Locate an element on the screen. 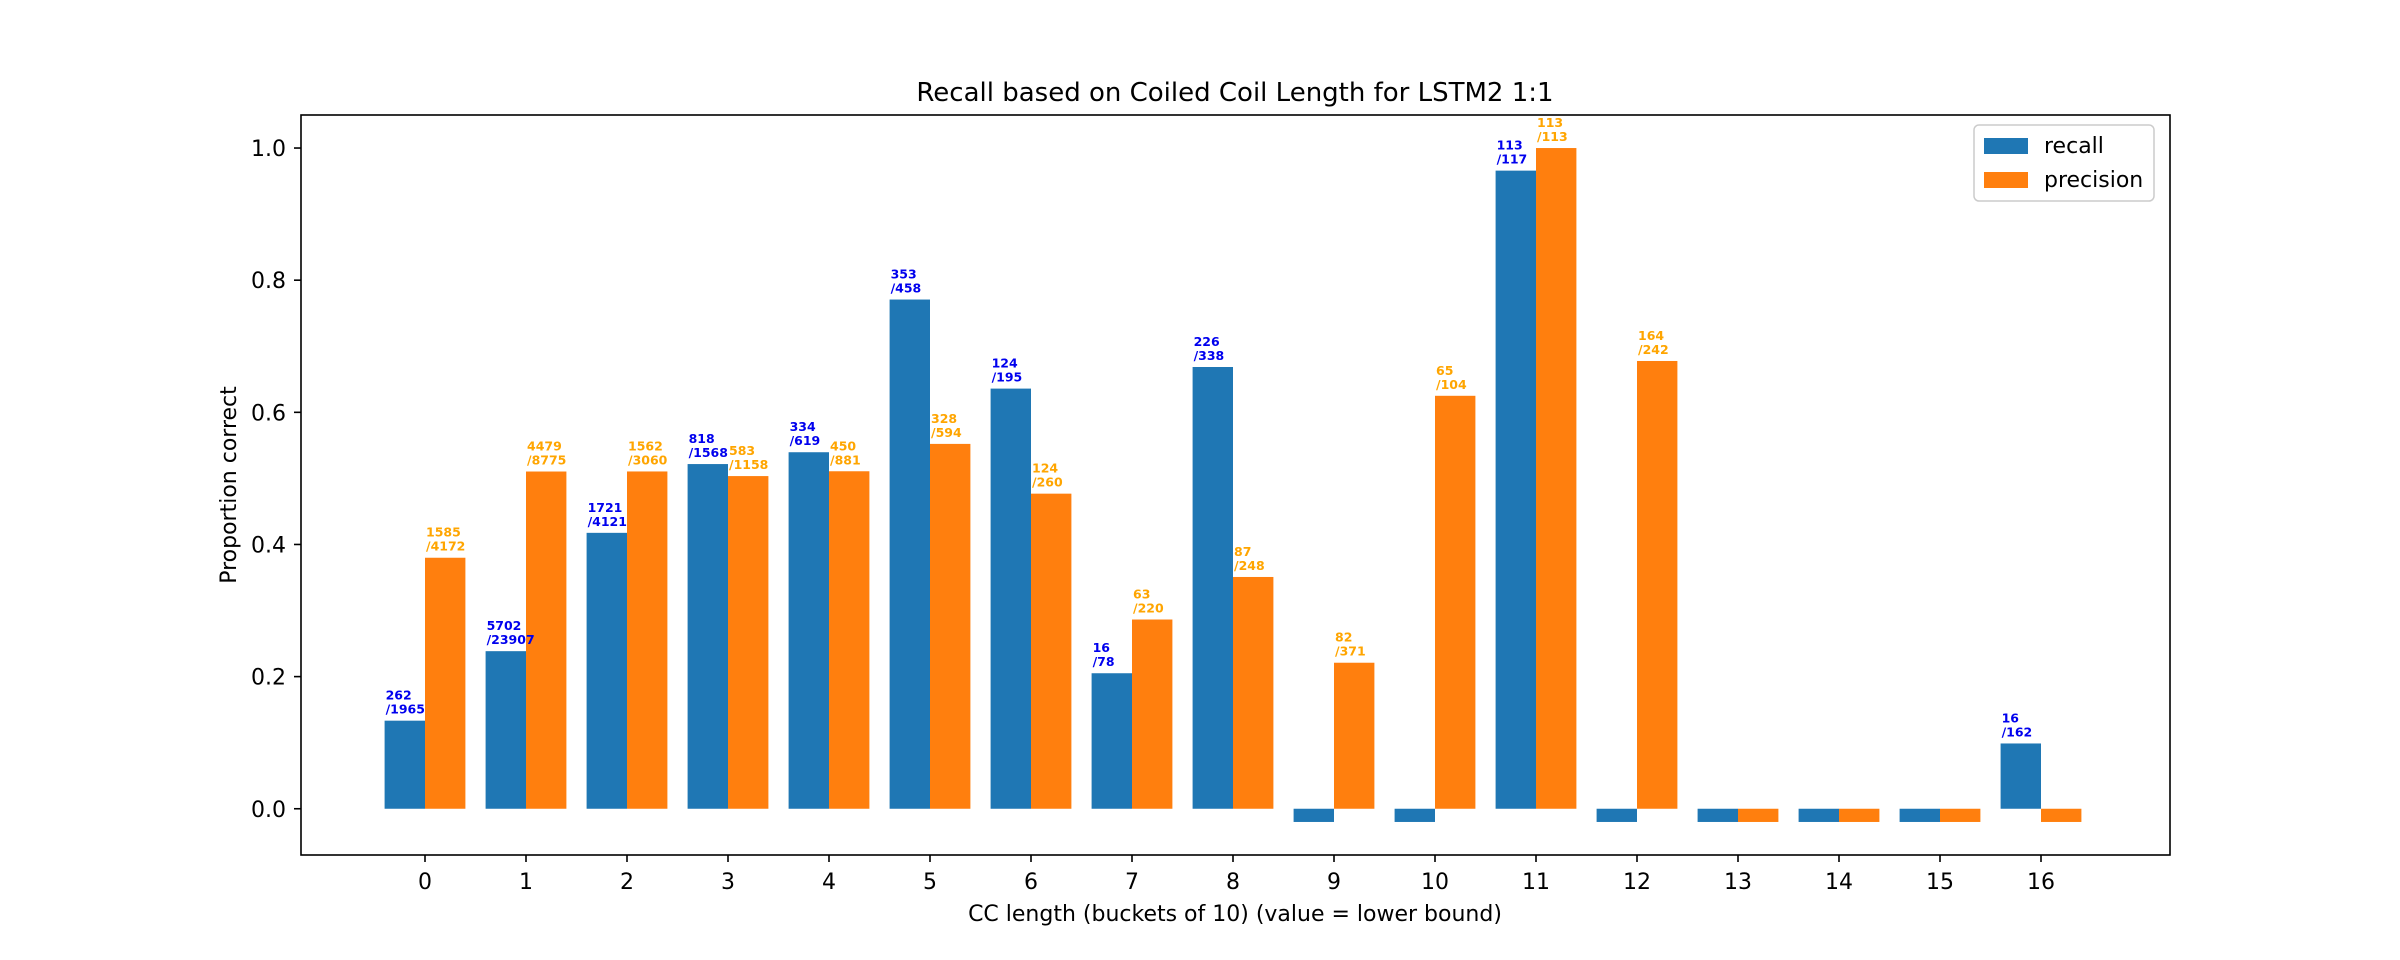  bar-label-recall-5: 353/458 is located at coordinates (906, 281).